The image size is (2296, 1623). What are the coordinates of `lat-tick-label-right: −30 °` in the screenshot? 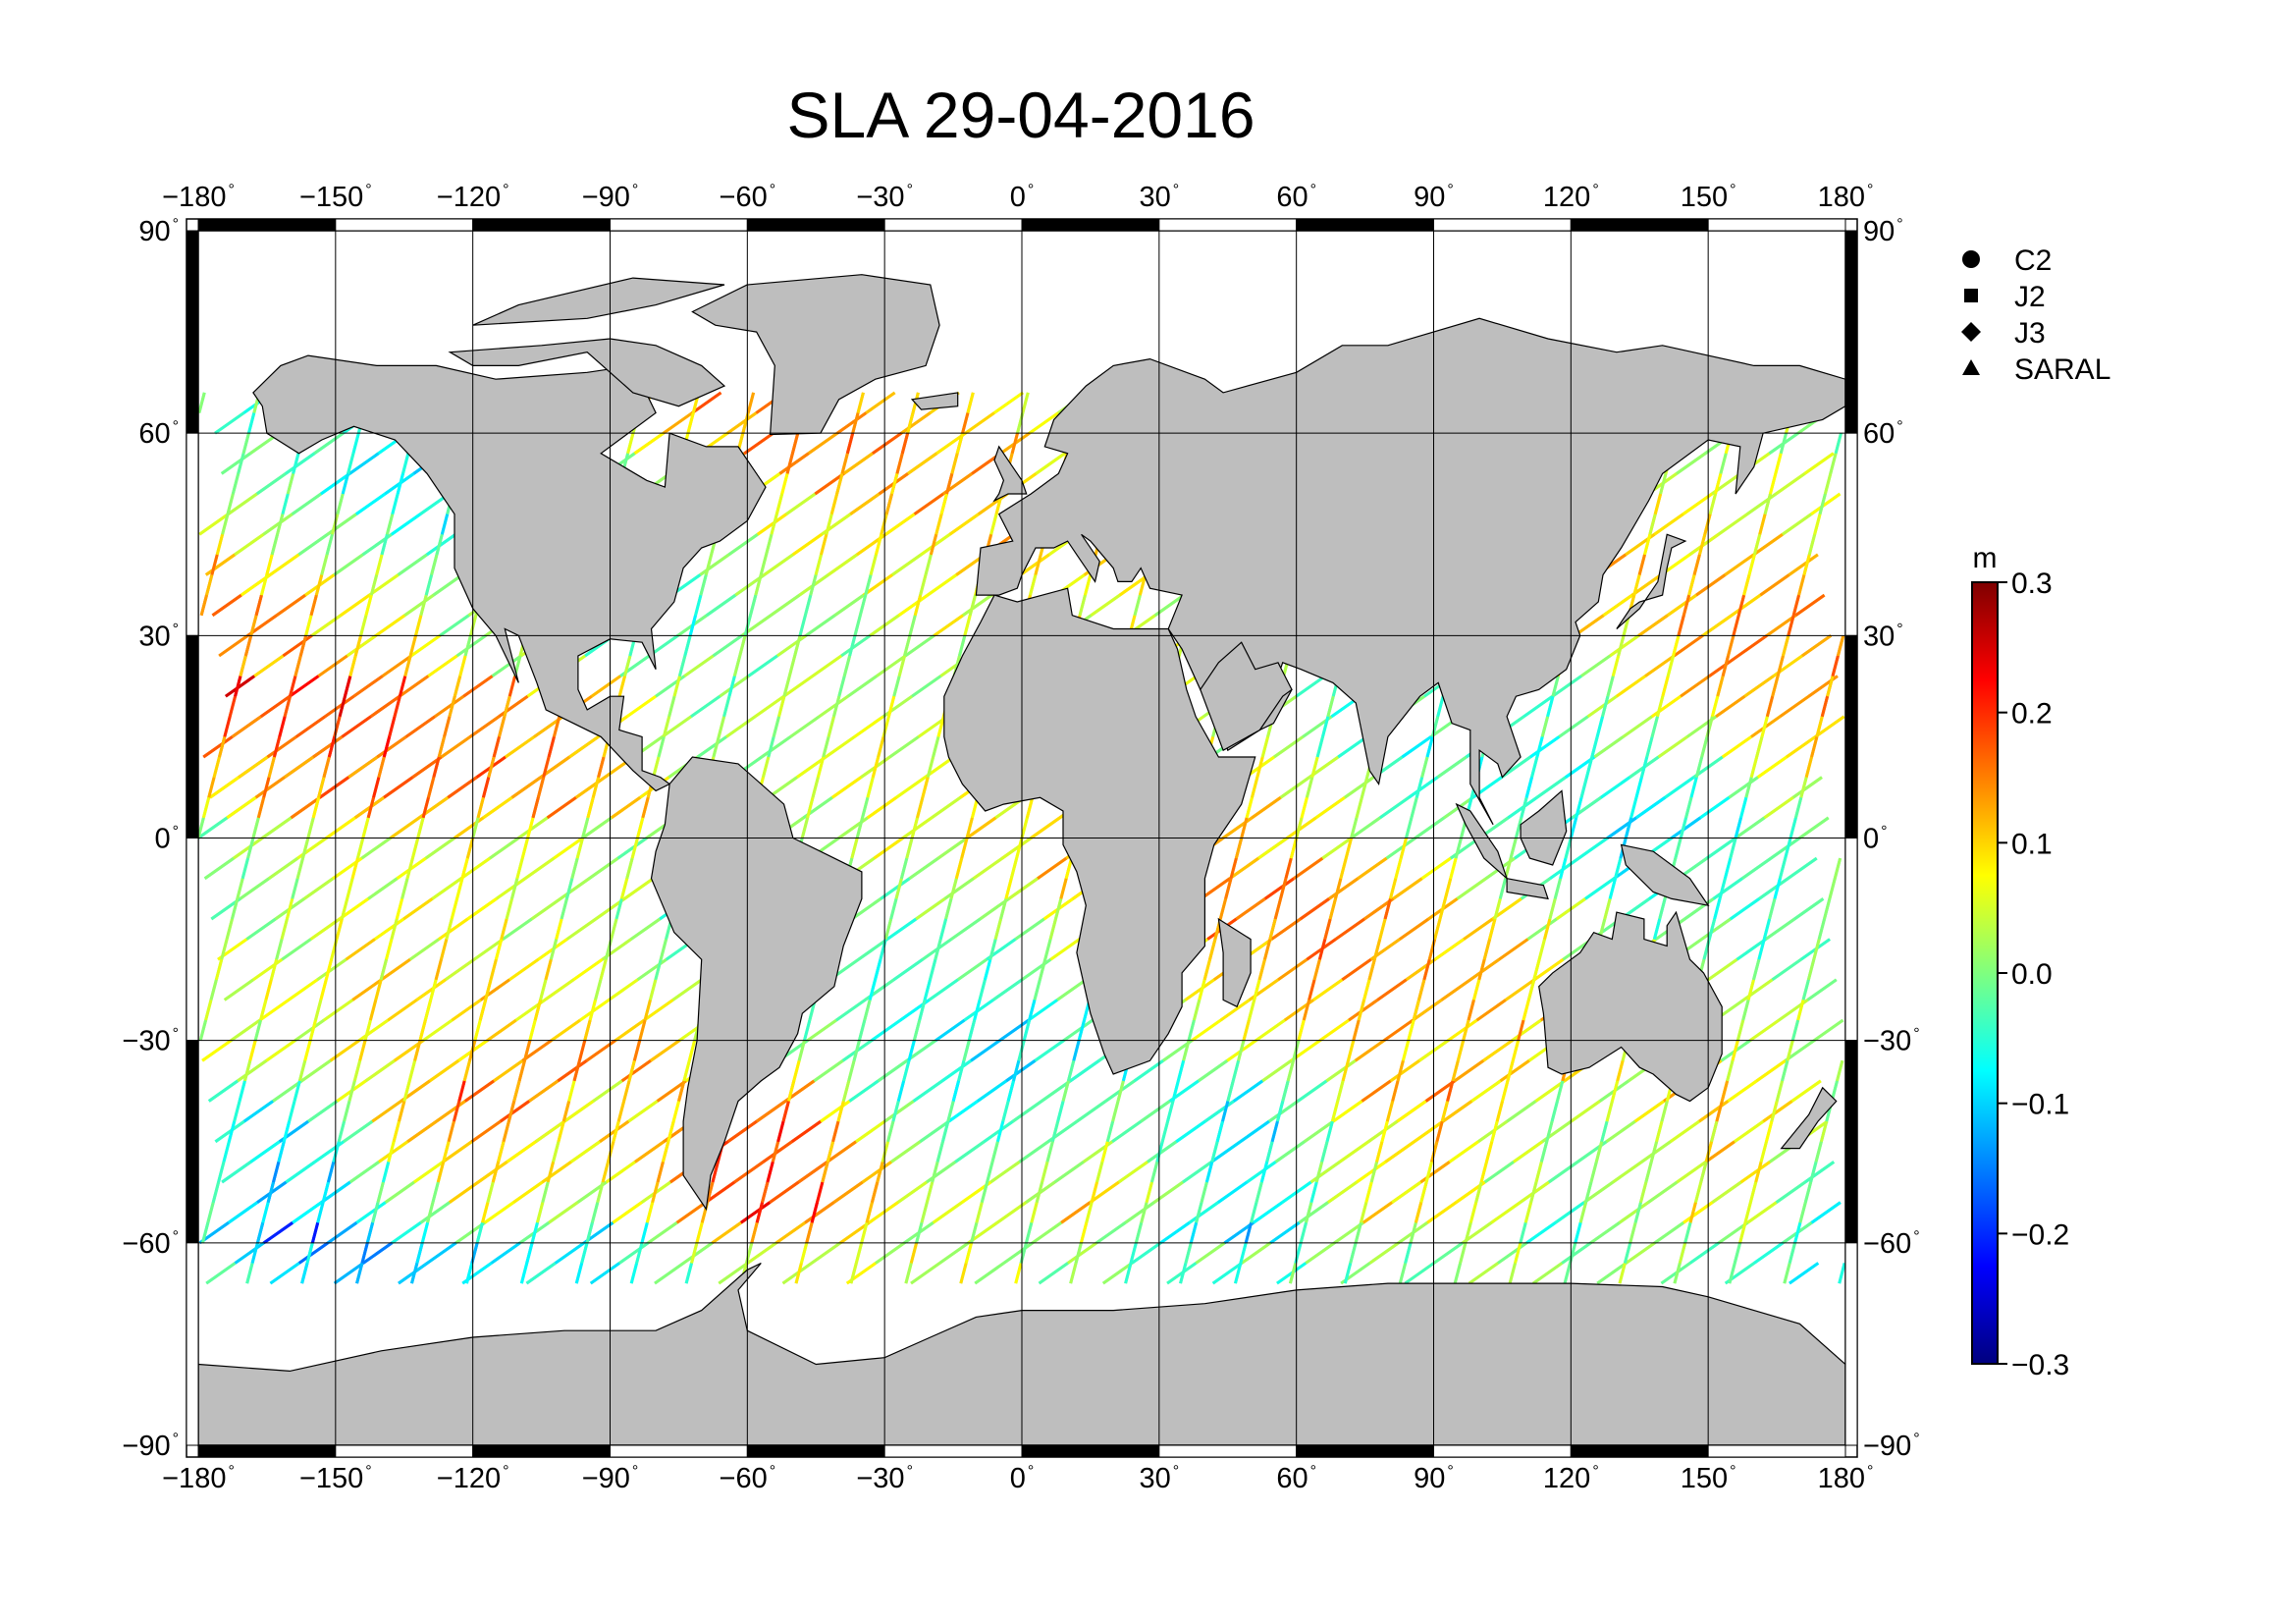 It's located at (1891, 1041).